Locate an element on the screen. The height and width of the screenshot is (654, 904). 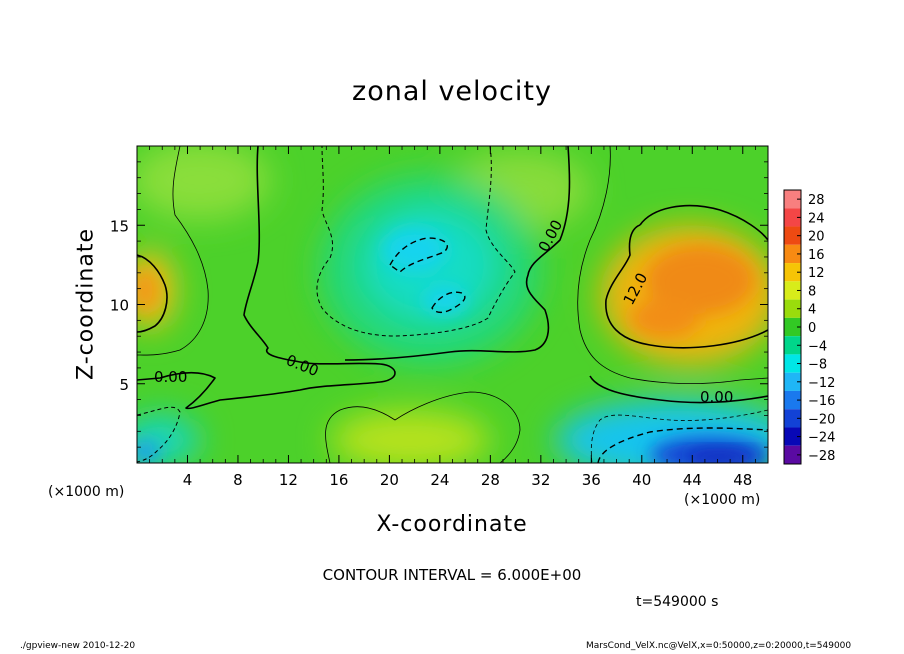
colorbar-label: −12 is located at coordinates (821, 383).